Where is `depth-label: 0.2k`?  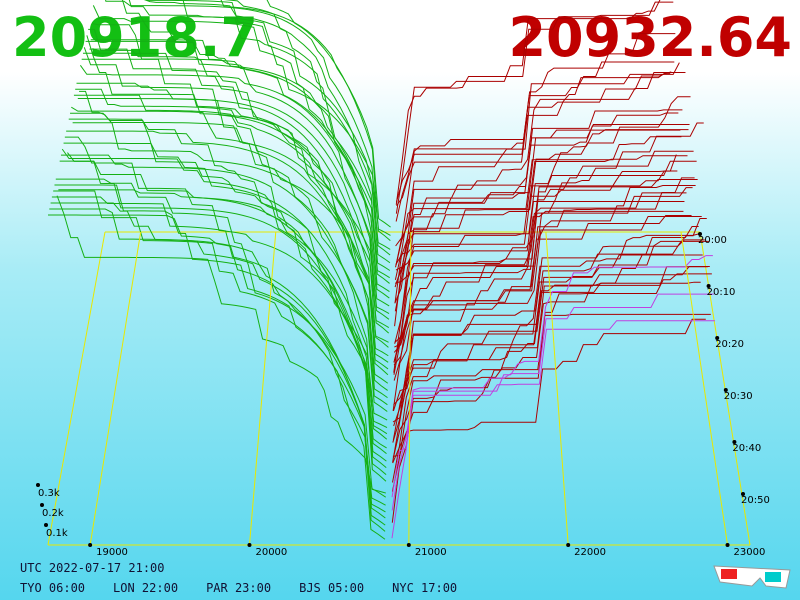
depth-label: 0.2k is located at coordinates (53, 513).